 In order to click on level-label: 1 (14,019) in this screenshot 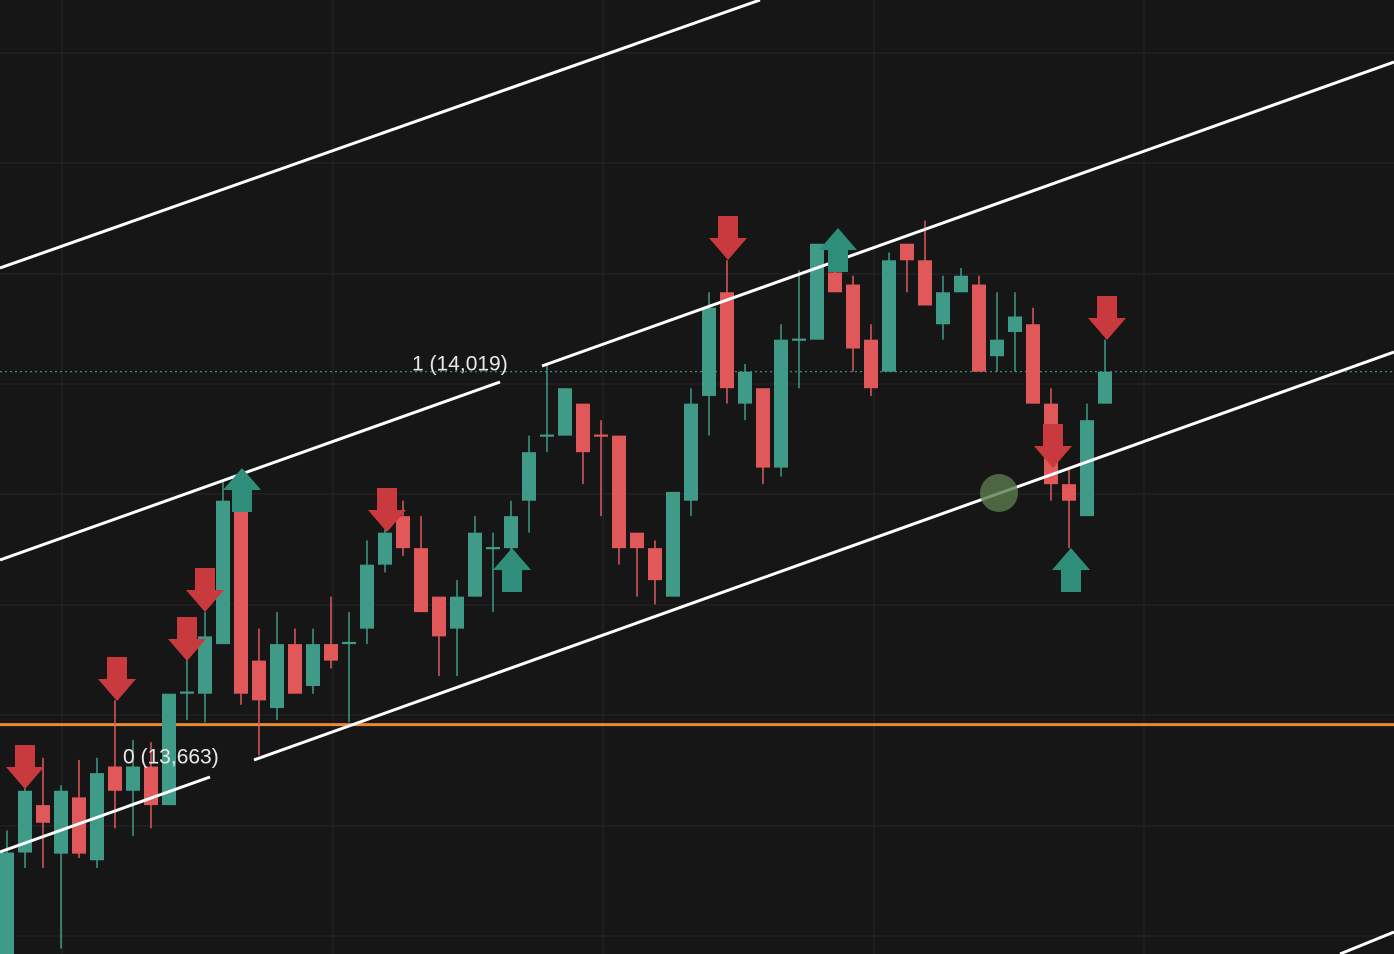, I will do `click(460, 364)`.